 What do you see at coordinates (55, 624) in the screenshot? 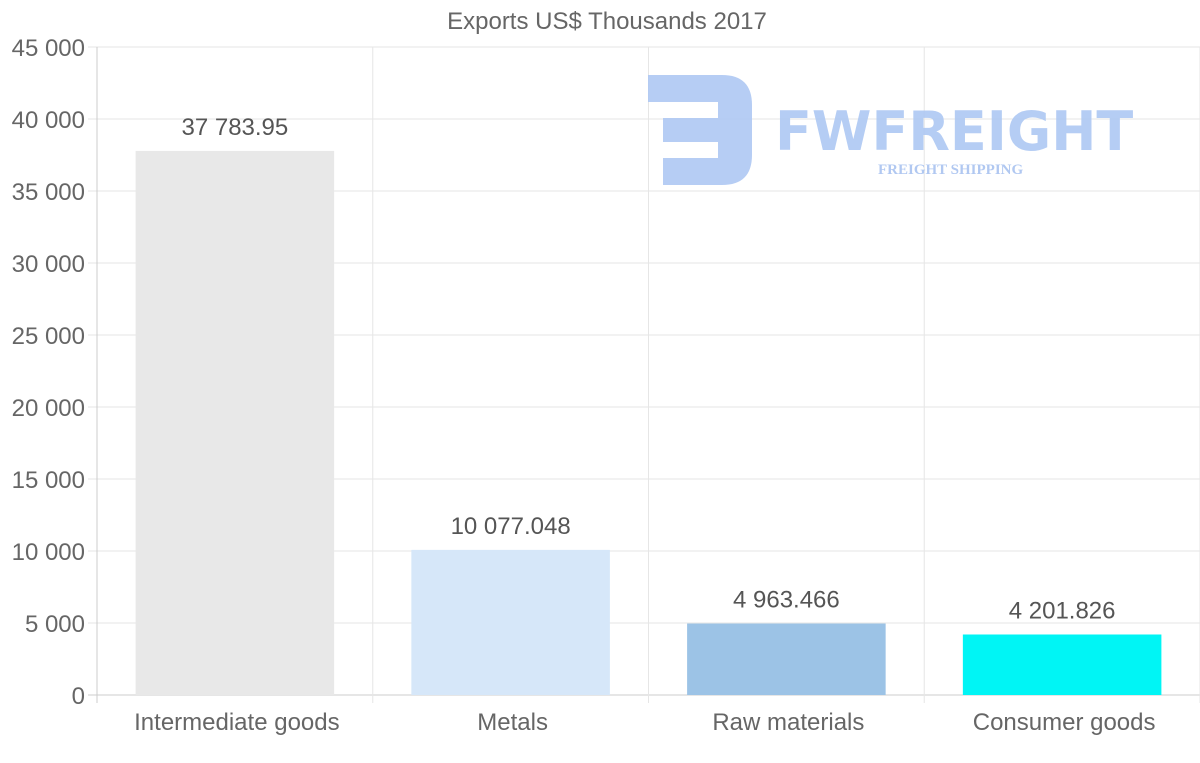
I see `y-tick-label: 5 000` at bounding box center [55, 624].